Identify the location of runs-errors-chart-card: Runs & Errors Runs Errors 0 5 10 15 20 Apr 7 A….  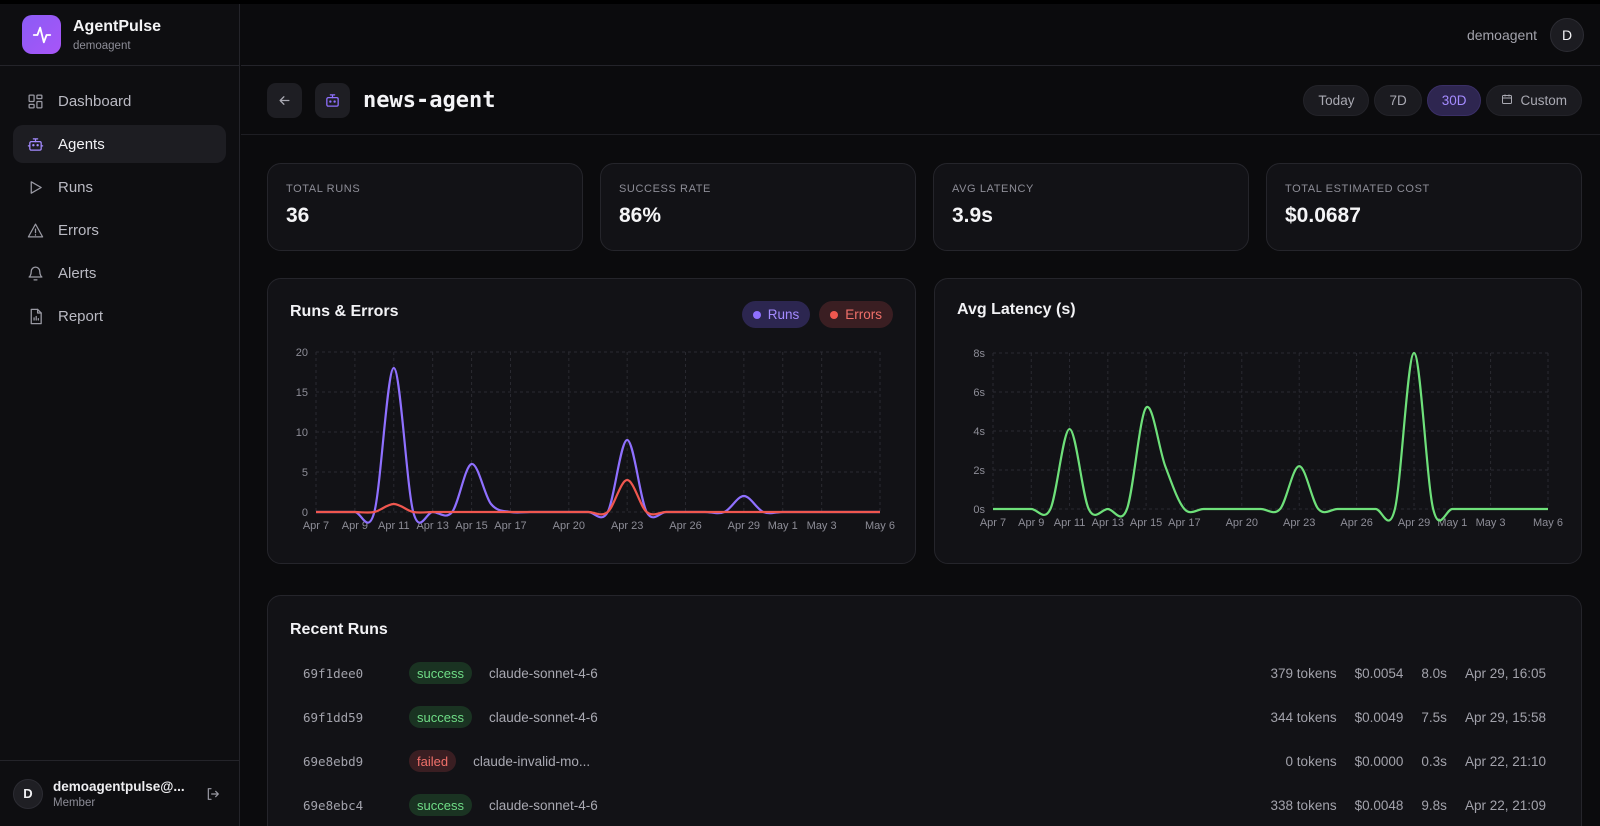
(591, 421).